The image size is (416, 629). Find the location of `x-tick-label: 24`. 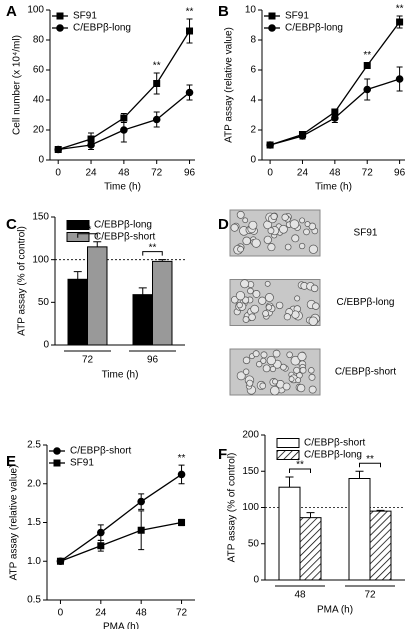

x-tick-label: 24 is located at coordinates (303, 173).